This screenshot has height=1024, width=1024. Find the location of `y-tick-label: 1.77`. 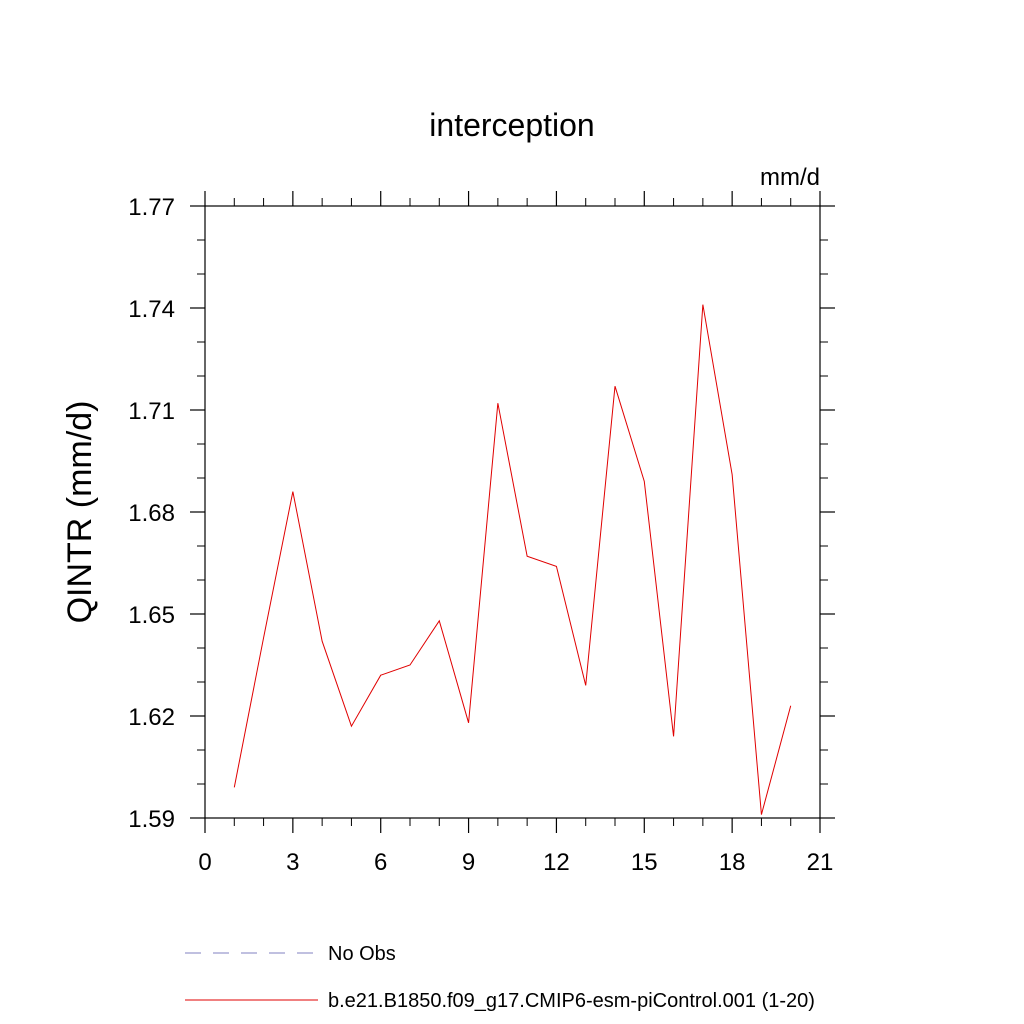

y-tick-label: 1.77 is located at coordinates (151, 207).